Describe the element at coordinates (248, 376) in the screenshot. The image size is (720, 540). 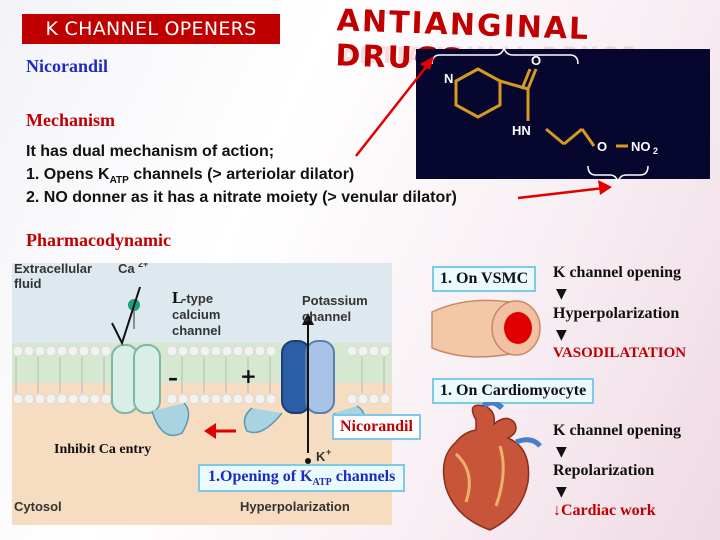
I see `plus-sign: +` at that location.